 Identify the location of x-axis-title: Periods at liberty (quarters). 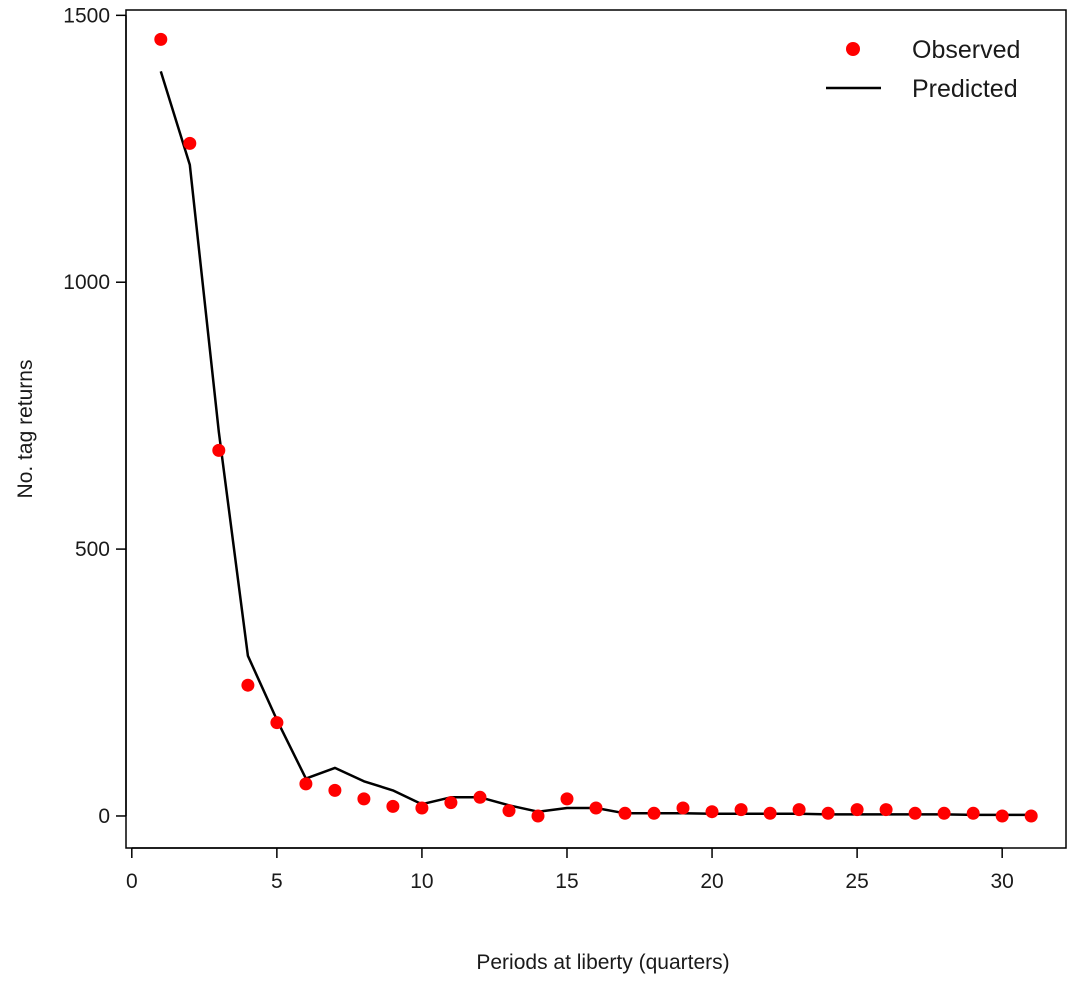
(602, 962).